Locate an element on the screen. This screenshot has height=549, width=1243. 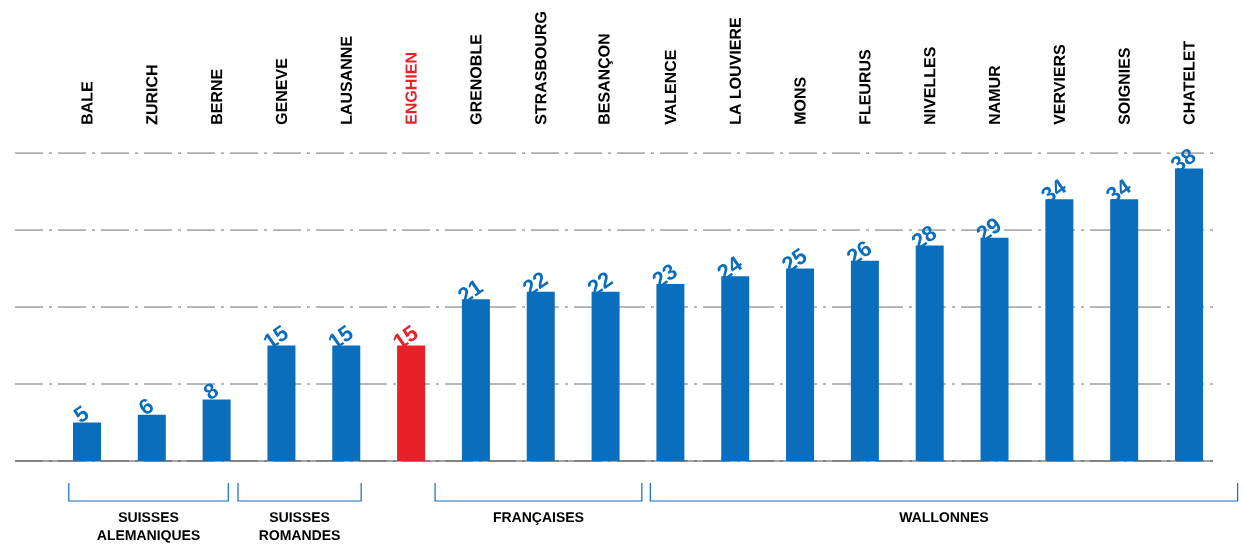
text: FRANÇAISES is located at coordinates (538, 518).